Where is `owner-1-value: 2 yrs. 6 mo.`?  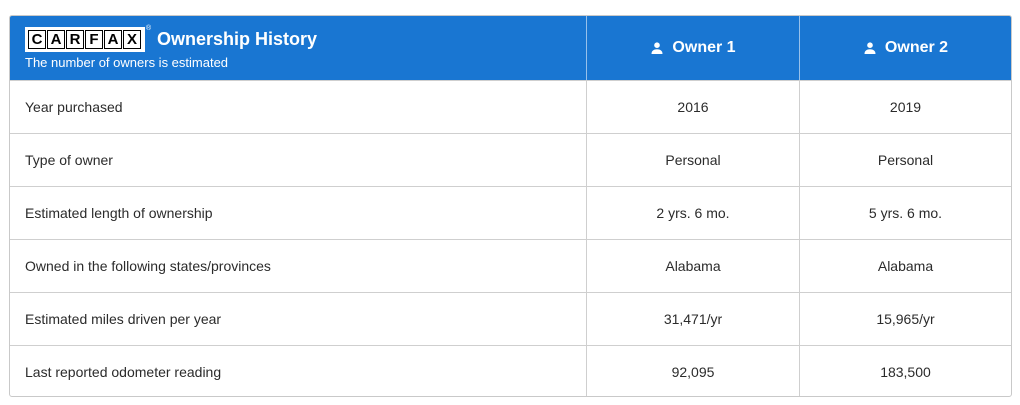 owner-1-value: 2 yrs. 6 mo. is located at coordinates (693, 213).